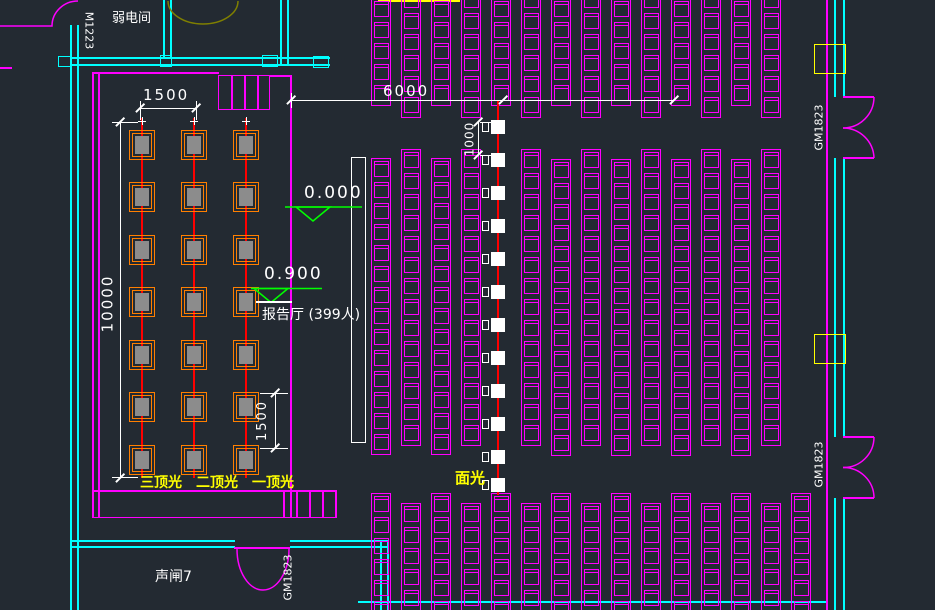  I want to click on stage-front-line, so click(213, 491).